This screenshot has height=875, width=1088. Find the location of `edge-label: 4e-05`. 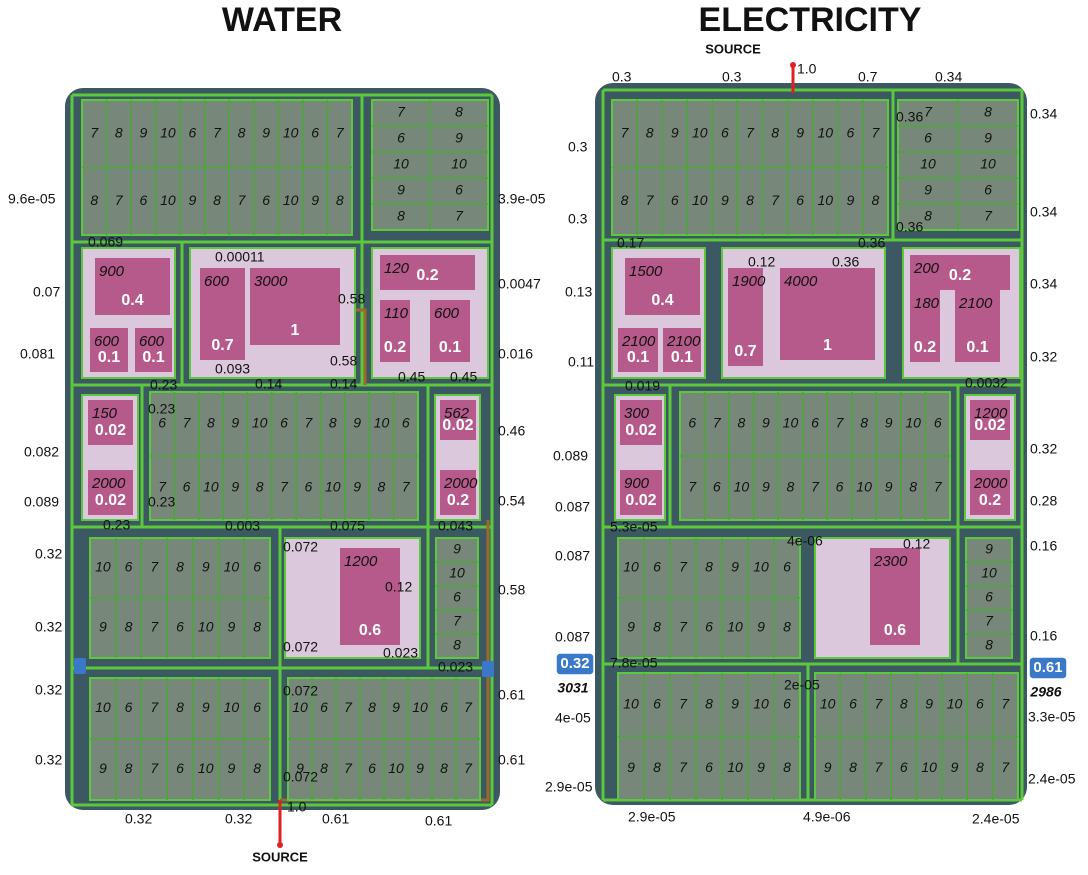

edge-label: 4e-05 is located at coordinates (573, 718).